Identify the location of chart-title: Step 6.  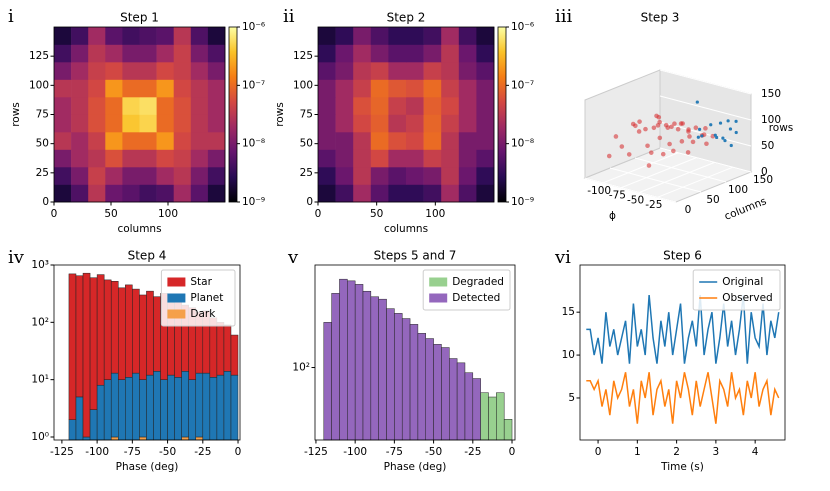
(682, 256).